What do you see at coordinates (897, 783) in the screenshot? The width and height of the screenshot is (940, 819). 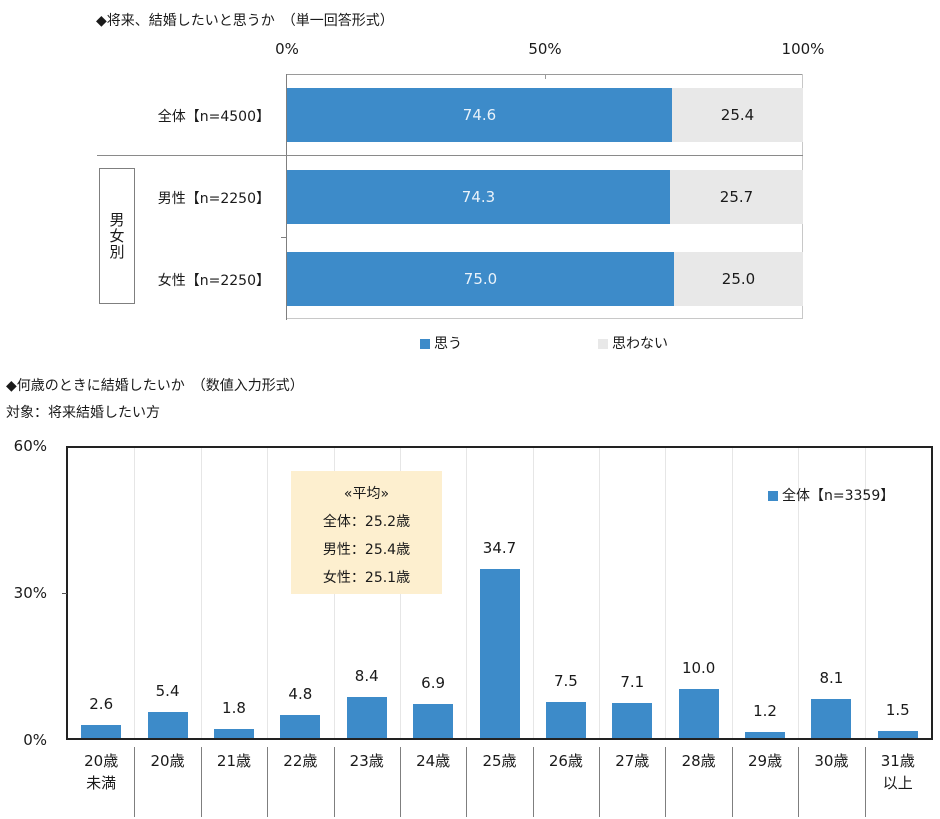 I see `category-label-line2: 以上` at bounding box center [897, 783].